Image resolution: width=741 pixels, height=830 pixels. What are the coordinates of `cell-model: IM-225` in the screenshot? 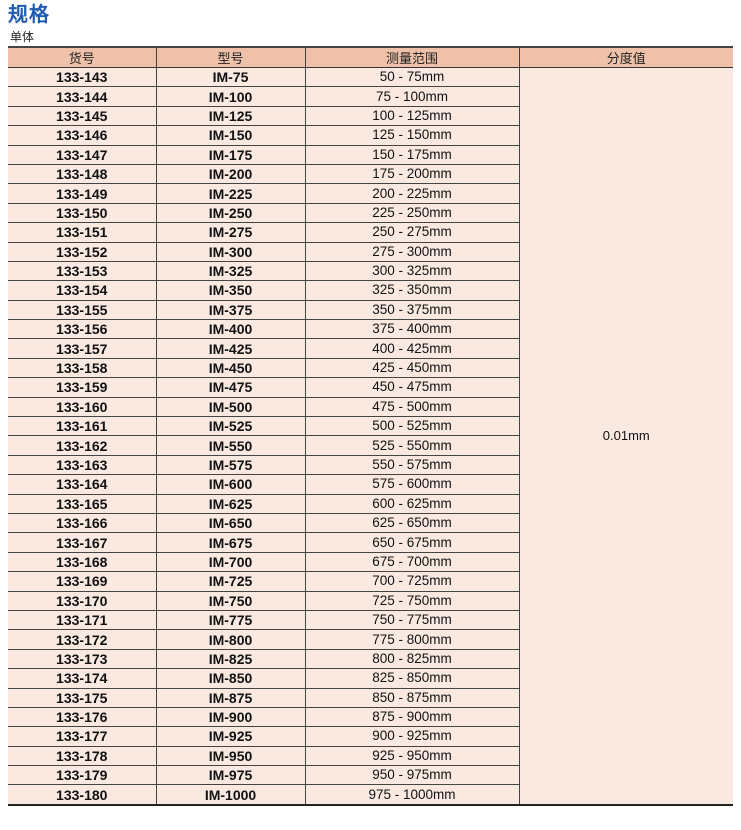 It's located at (230, 193).